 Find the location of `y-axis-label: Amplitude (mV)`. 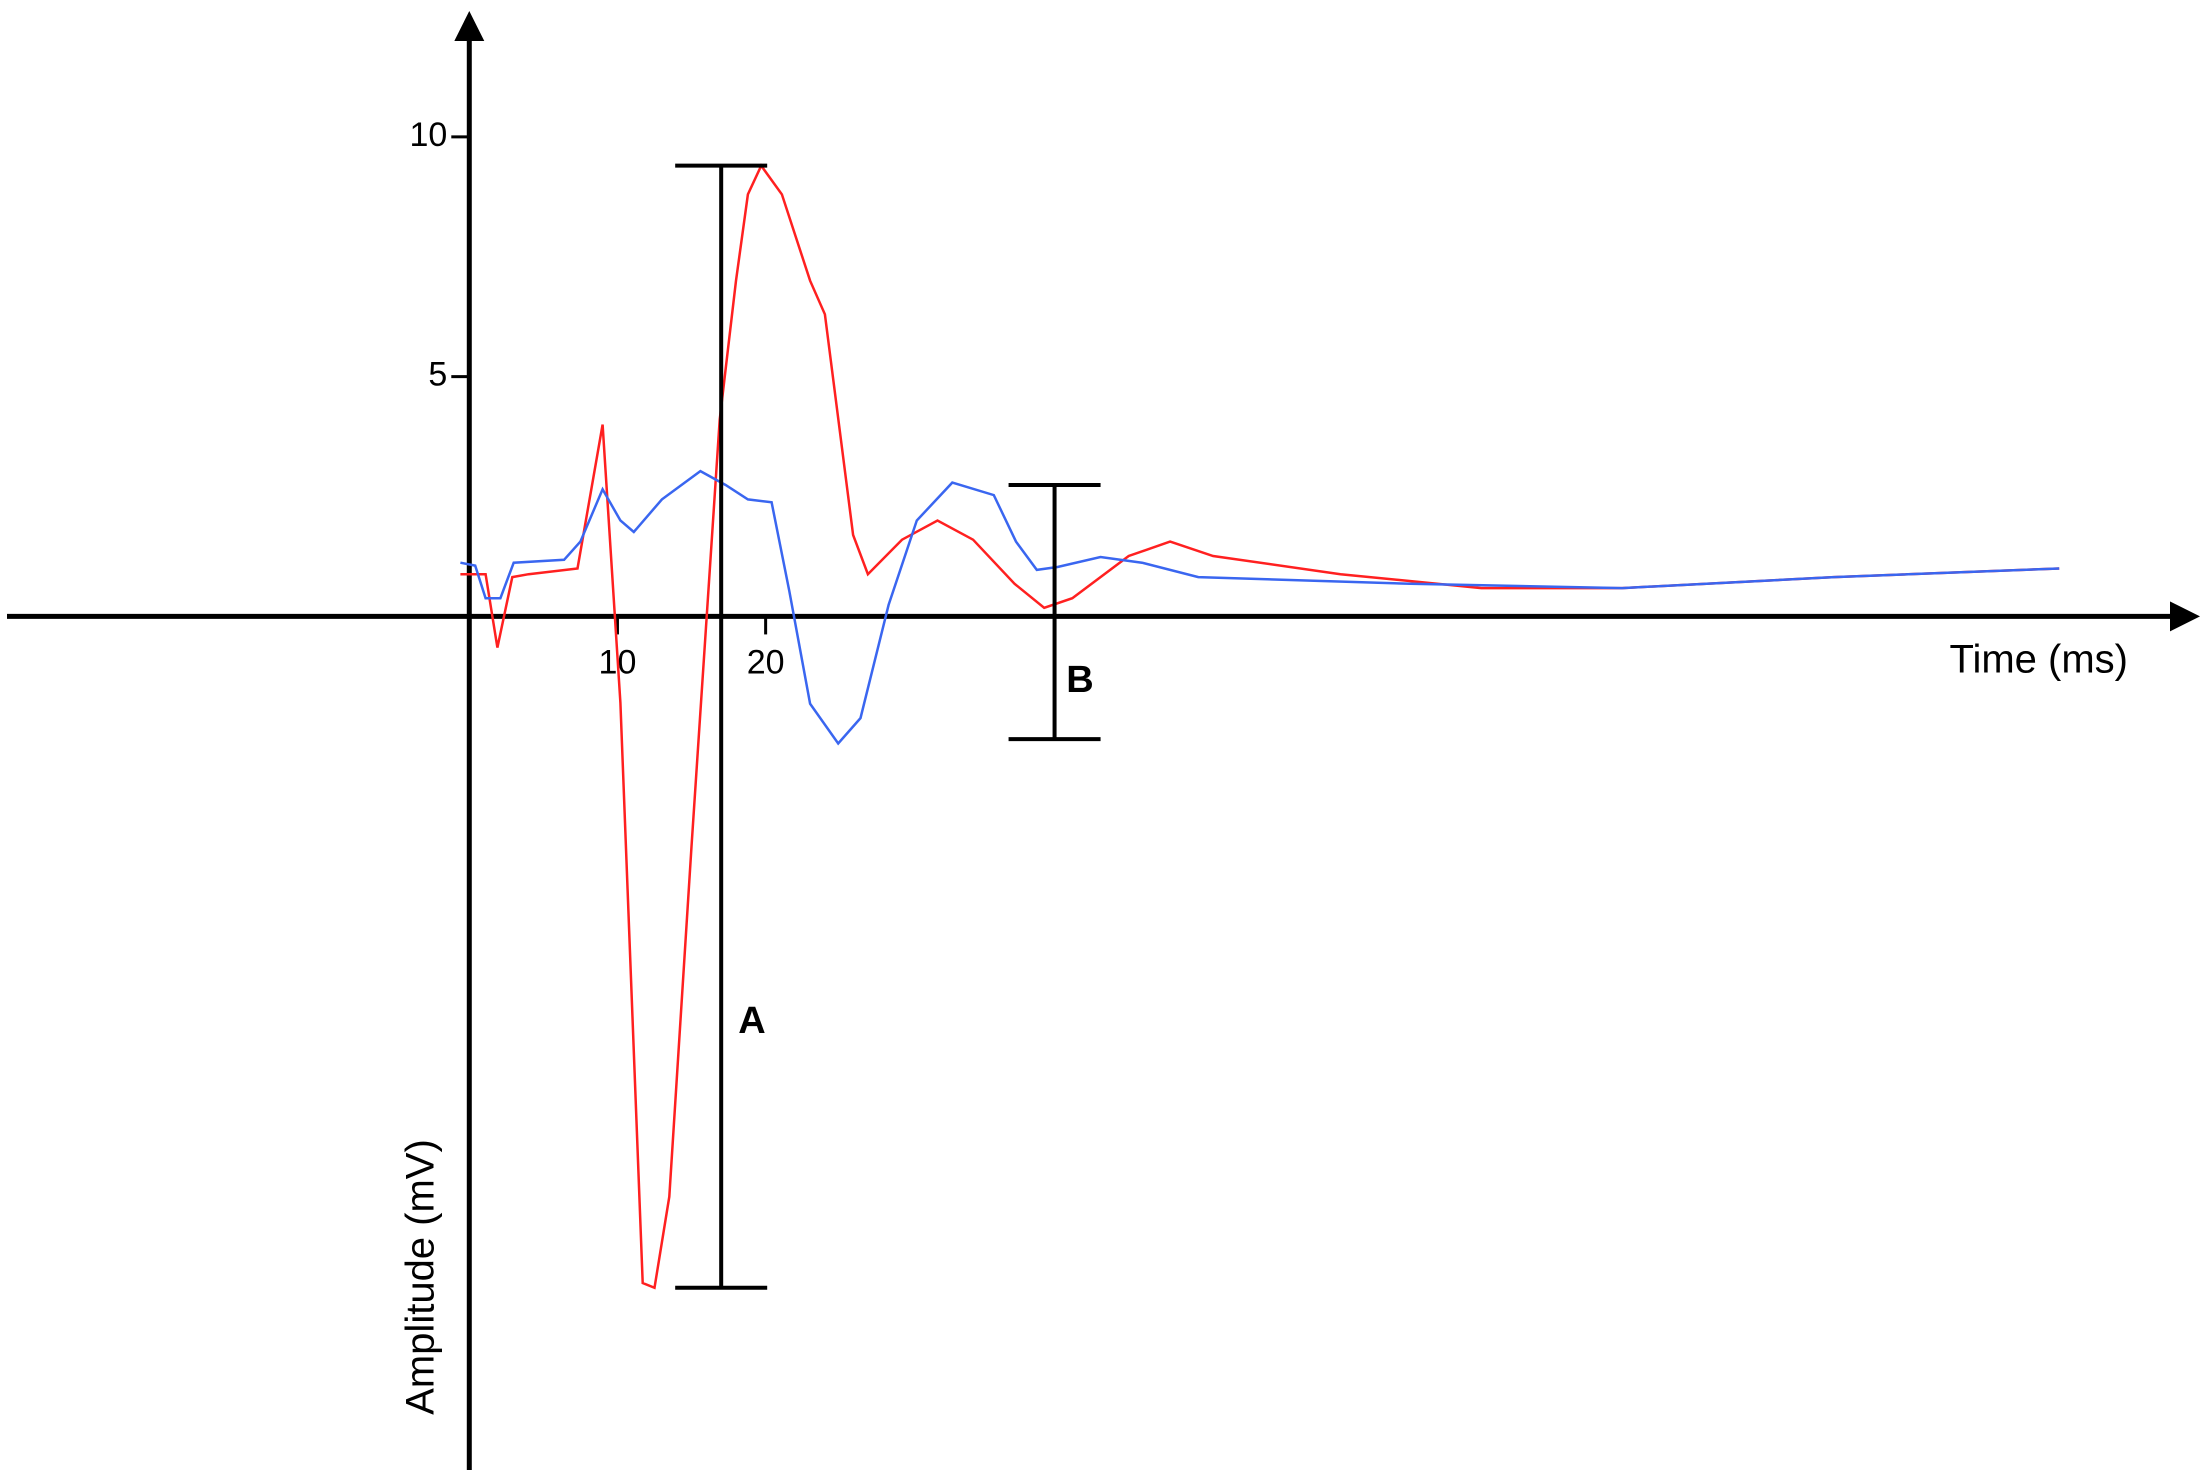

y-axis-label: Amplitude (mV) is located at coordinates (421, 1277).